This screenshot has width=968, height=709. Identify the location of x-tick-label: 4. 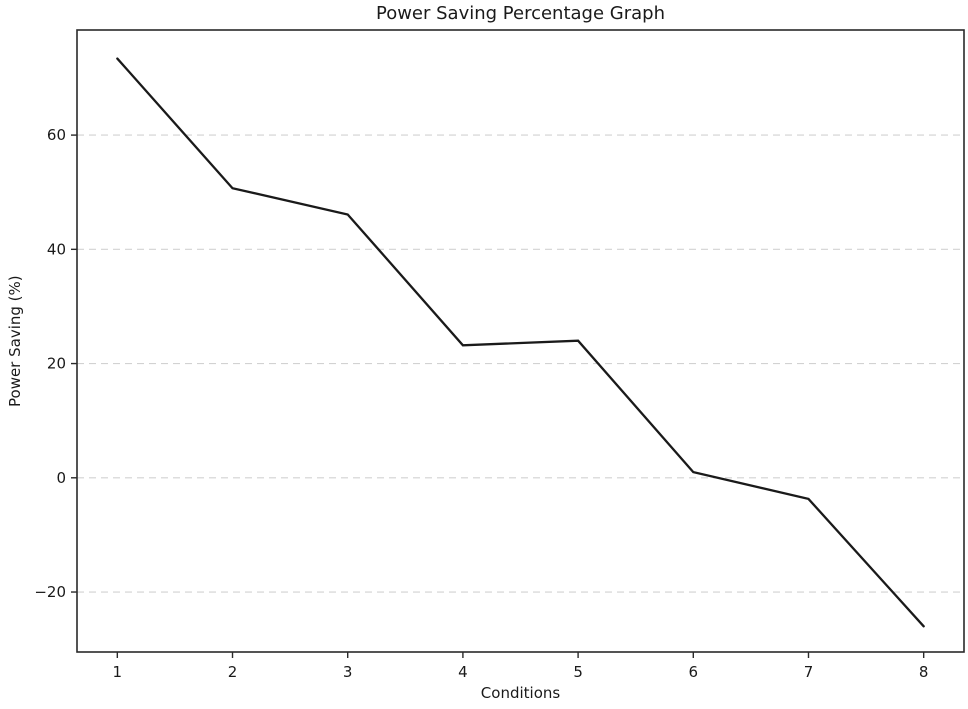
(463, 672).